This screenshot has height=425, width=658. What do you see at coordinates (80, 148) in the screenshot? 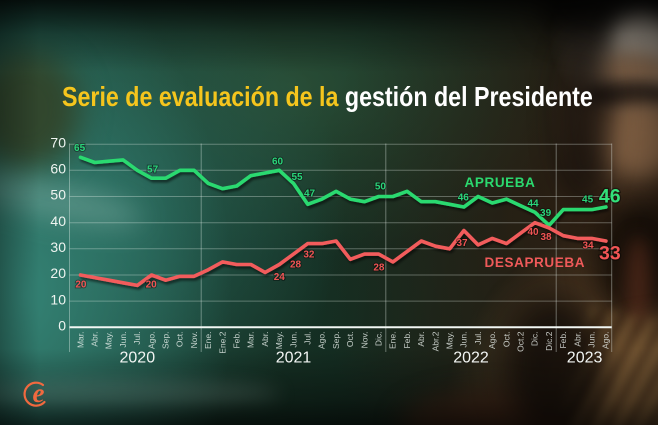
I see `svg-text: 65` at bounding box center [80, 148].